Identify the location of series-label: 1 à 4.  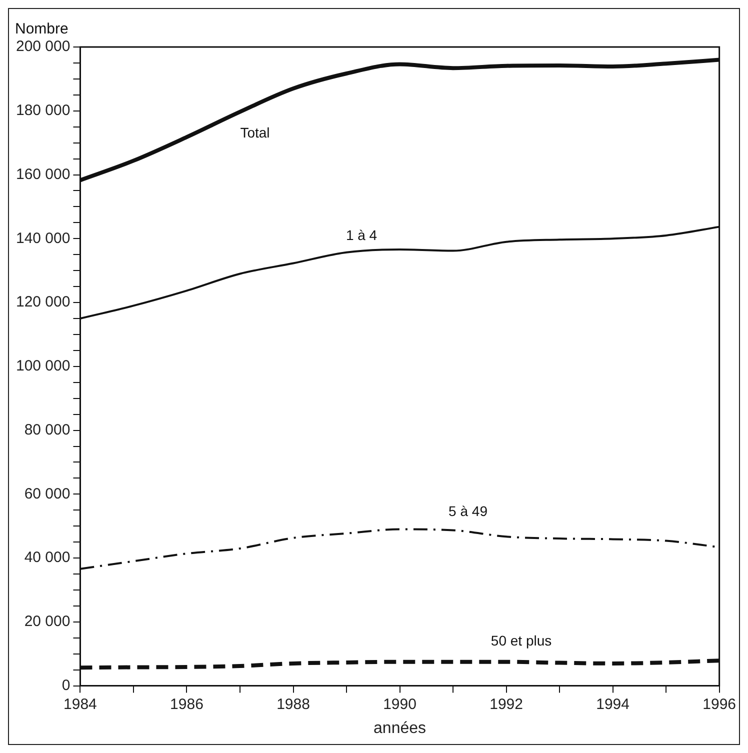
(362, 235).